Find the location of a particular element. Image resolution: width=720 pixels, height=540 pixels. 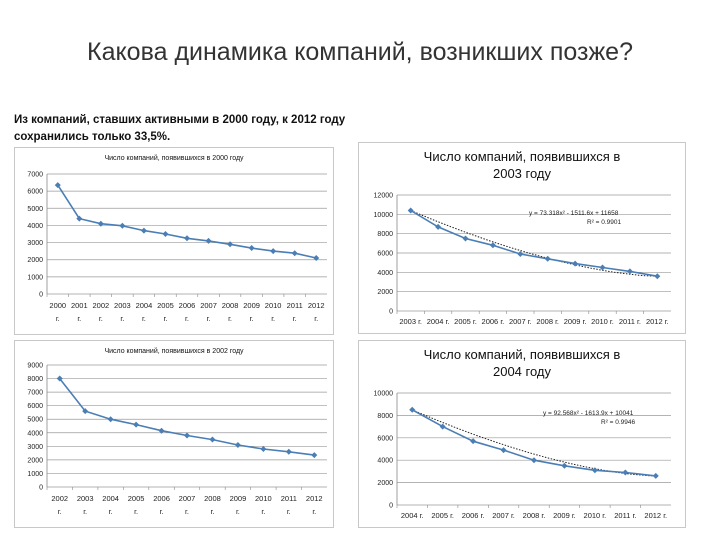

trendline is located at coordinates (534, 443).